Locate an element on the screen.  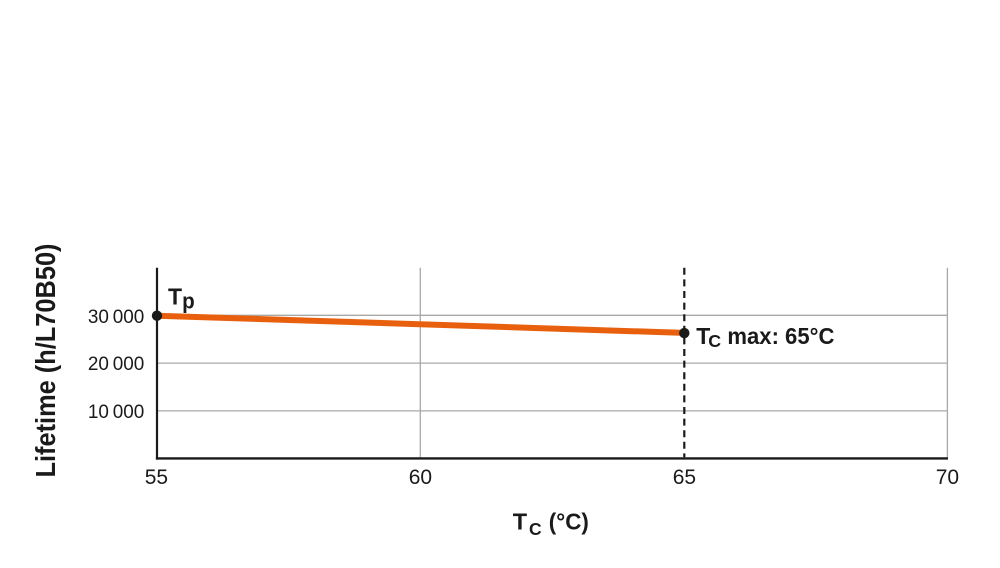
svg-text: 70 is located at coordinates (947, 477).